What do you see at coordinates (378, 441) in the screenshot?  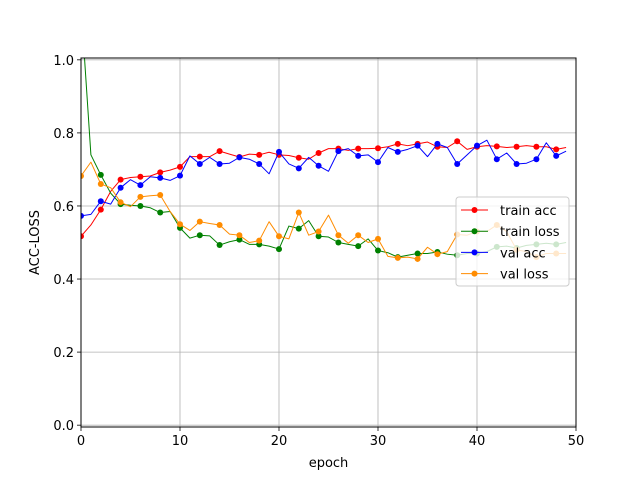 I see `x-tick-label: 30` at bounding box center [378, 441].